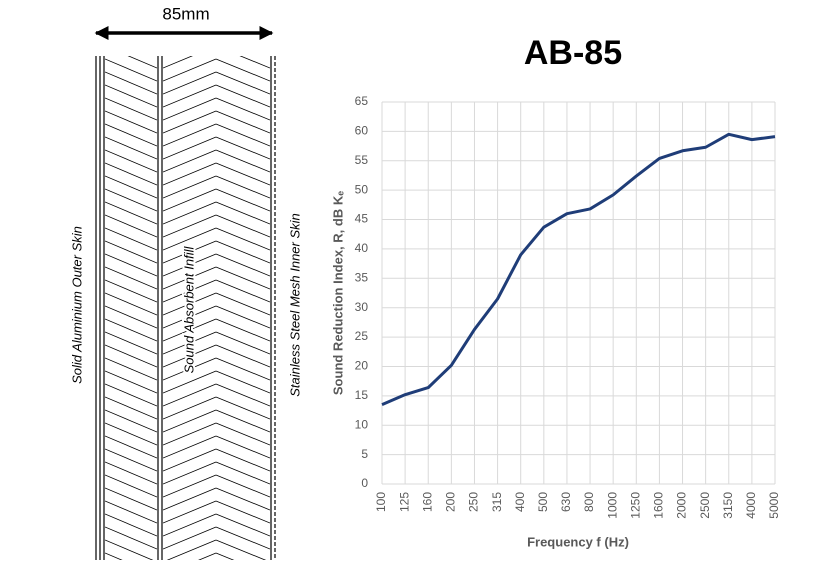  What do you see at coordinates (362, 189) in the screenshot?
I see `y-tick-label: 50` at bounding box center [362, 189].